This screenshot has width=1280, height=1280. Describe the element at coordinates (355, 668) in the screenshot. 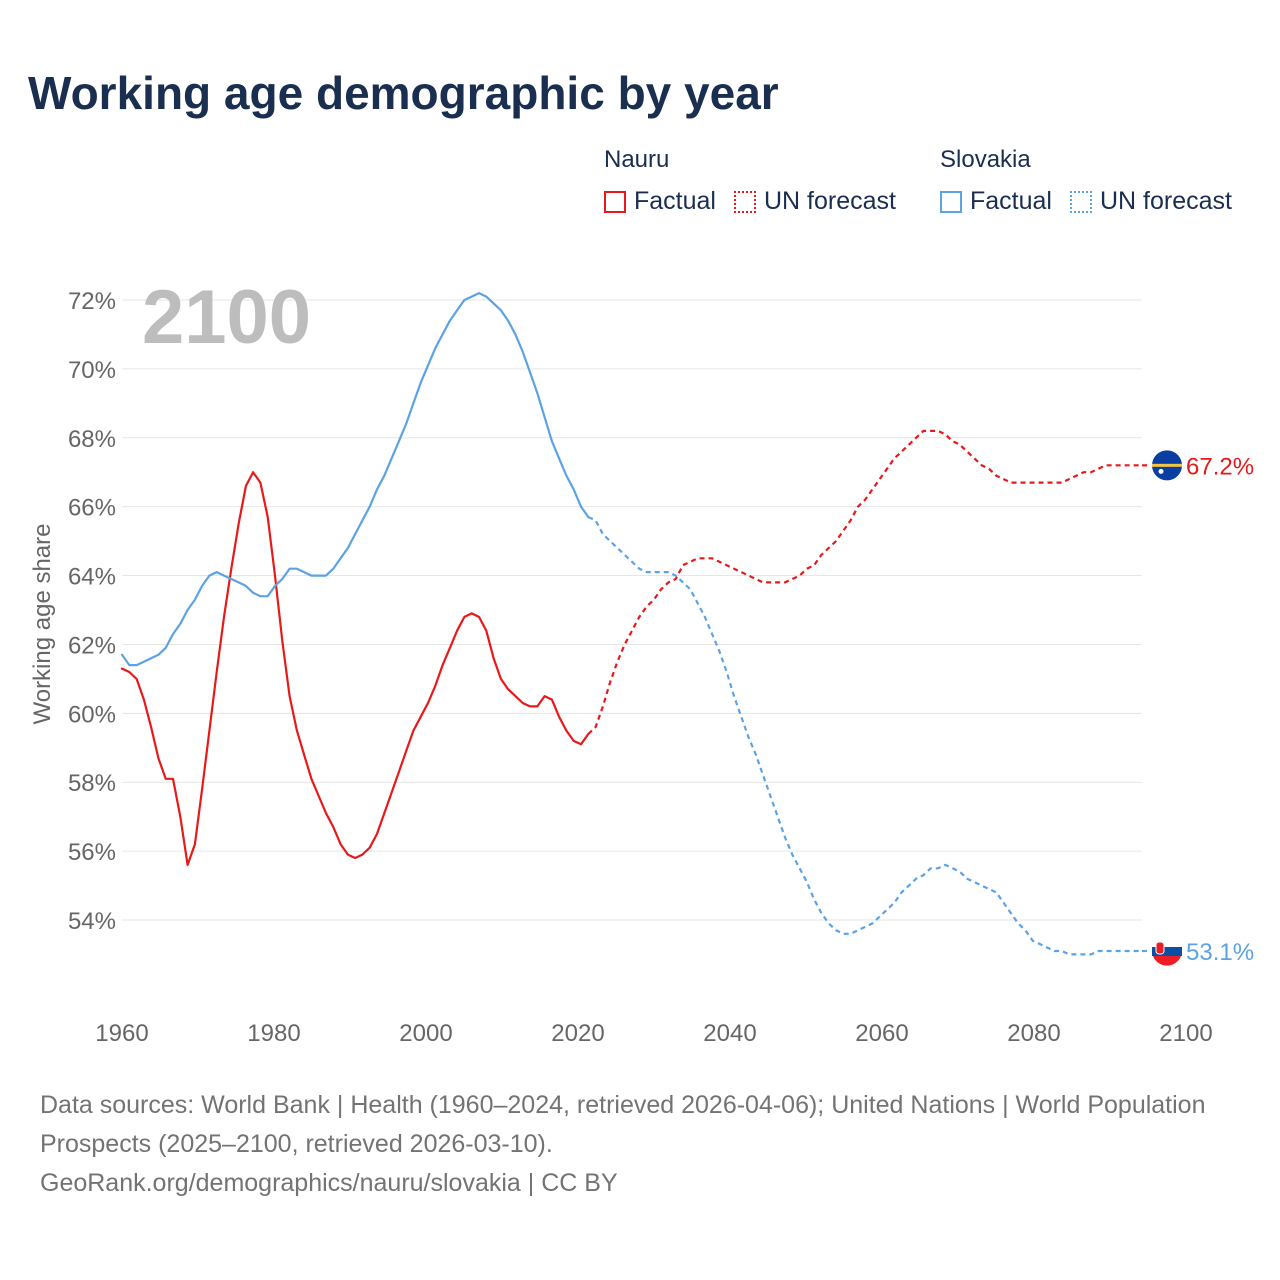

I see `series-line-nauru-factual` at that location.